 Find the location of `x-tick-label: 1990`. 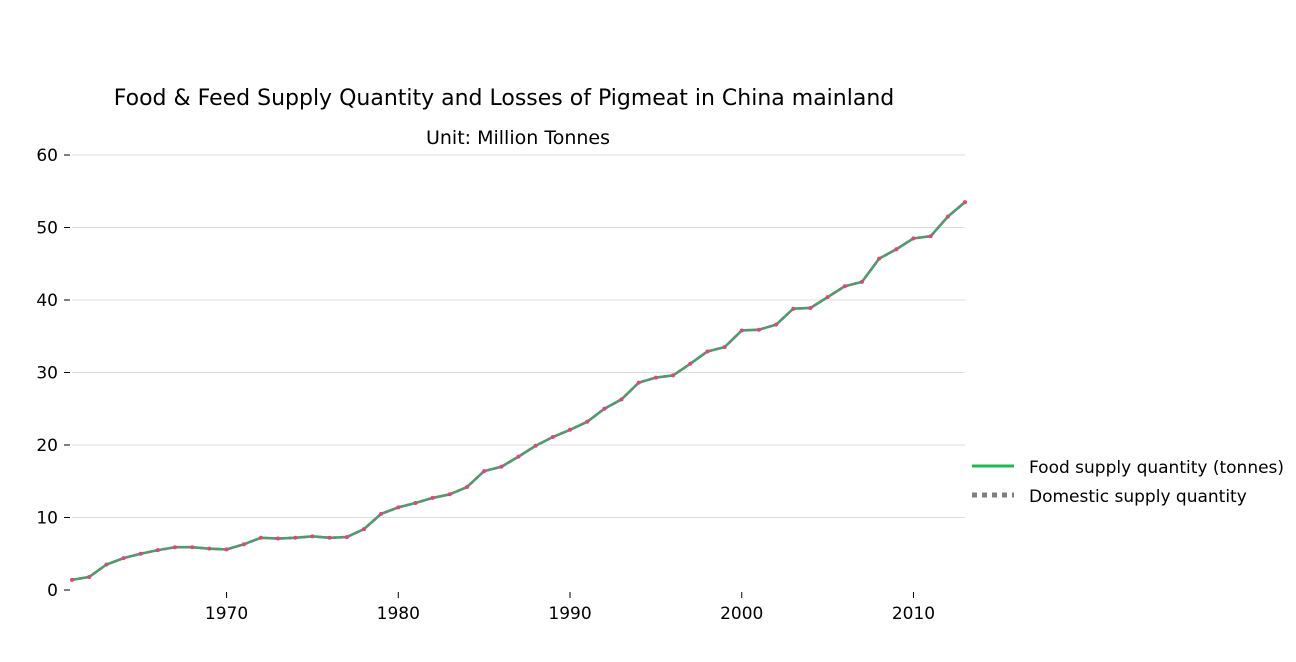

x-tick-label: 1990 is located at coordinates (569, 614).